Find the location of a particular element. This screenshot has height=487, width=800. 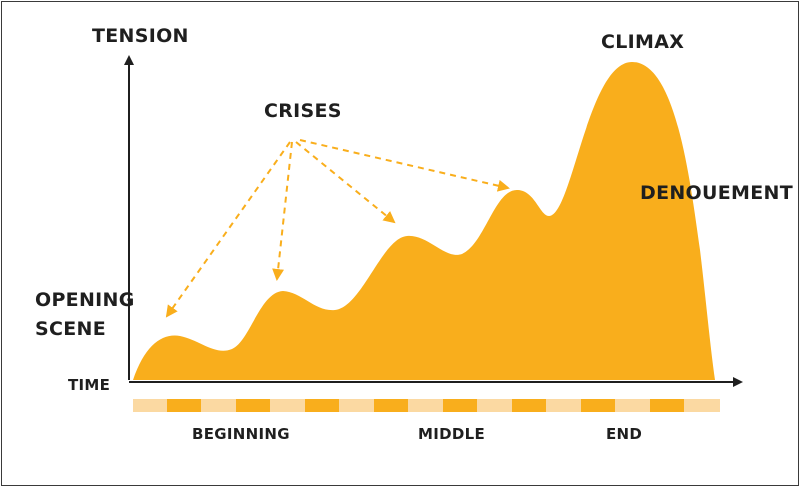

opening-scene-label: OPENING SCENE is located at coordinates (85, 315).